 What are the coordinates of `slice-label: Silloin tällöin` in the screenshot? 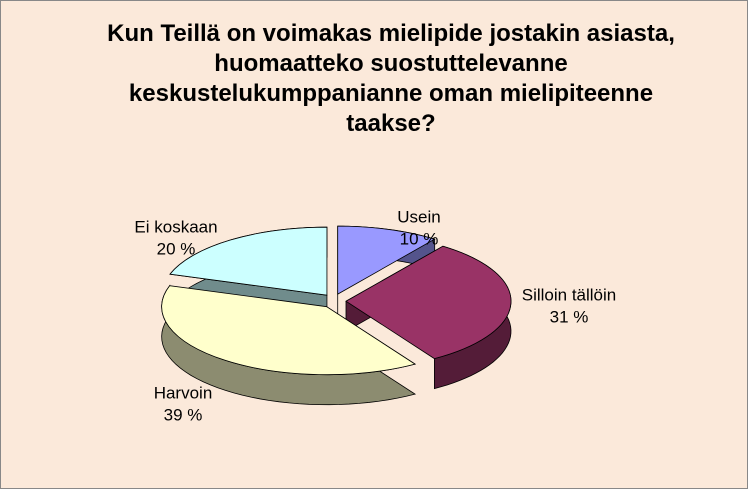 It's located at (569, 294).